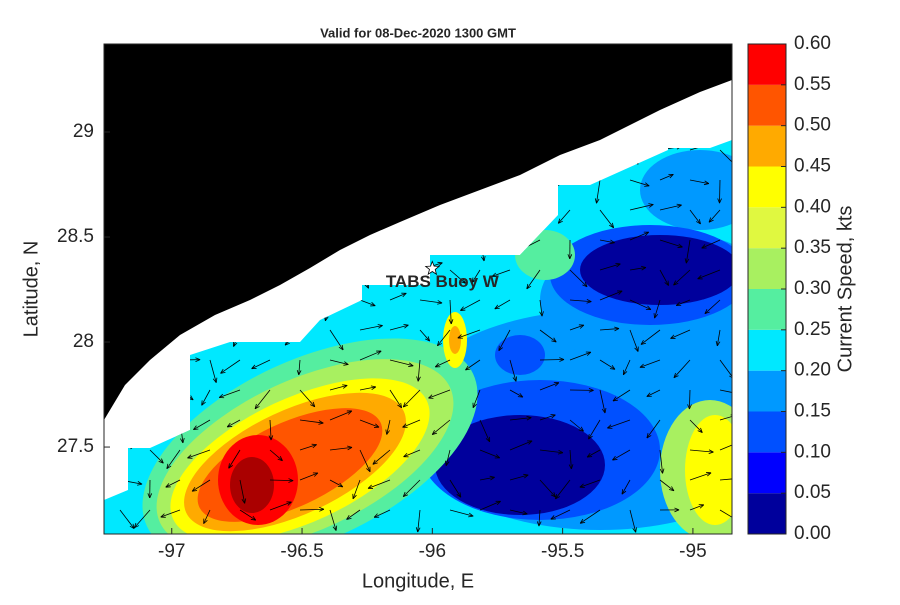 The image size is (900, 605). Describe the element at coordinates (812, 451) in the screenshot. I see `colorbar-tick-label: 0.10` at that location.